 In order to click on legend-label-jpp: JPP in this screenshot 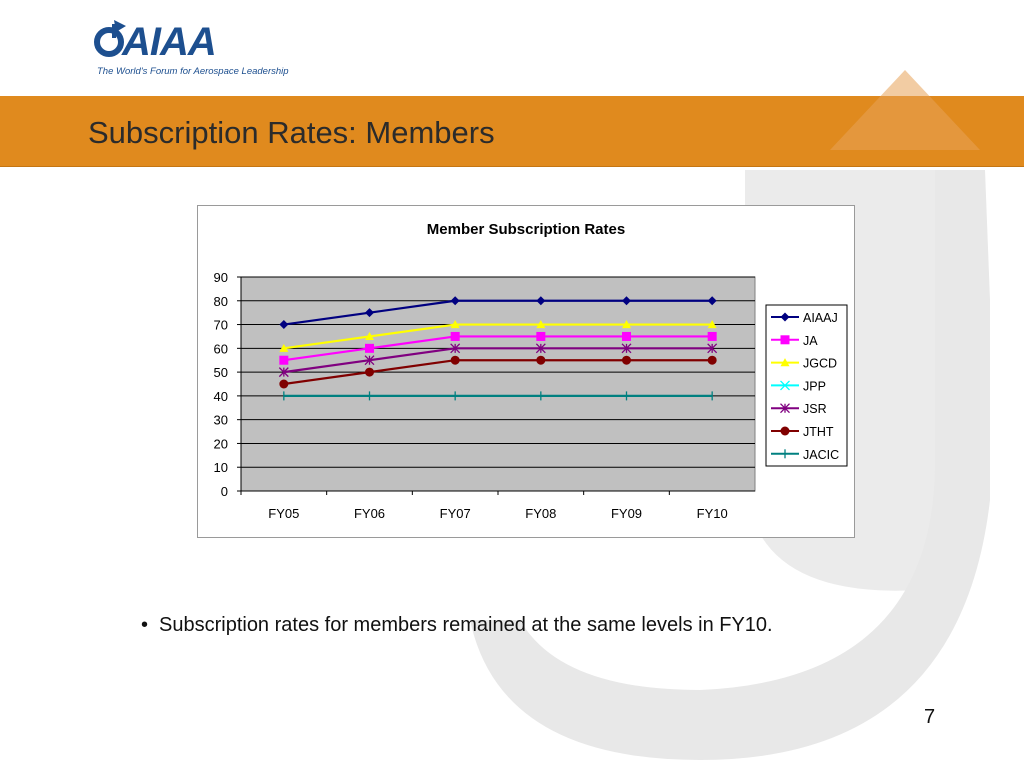, I will do `click(814, 386)`.